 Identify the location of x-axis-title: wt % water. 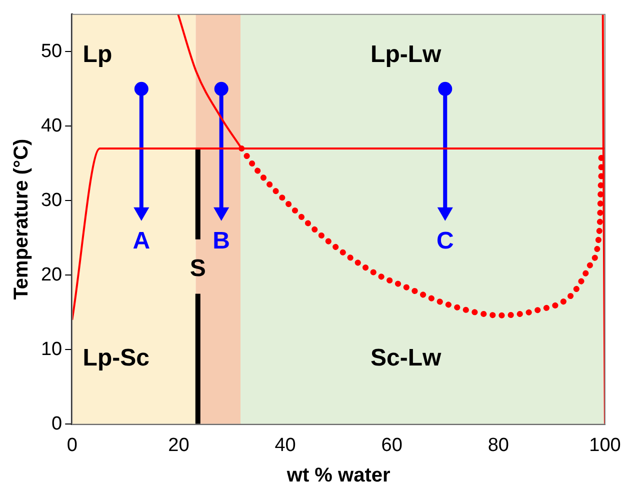
(338, 475).